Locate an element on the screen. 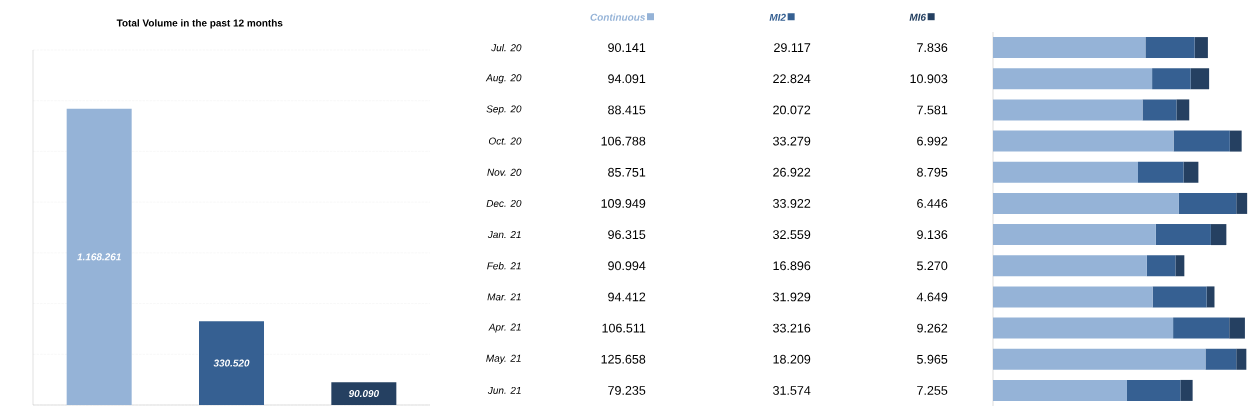  data-label: 96.315 is located at coordinates (627, 235).